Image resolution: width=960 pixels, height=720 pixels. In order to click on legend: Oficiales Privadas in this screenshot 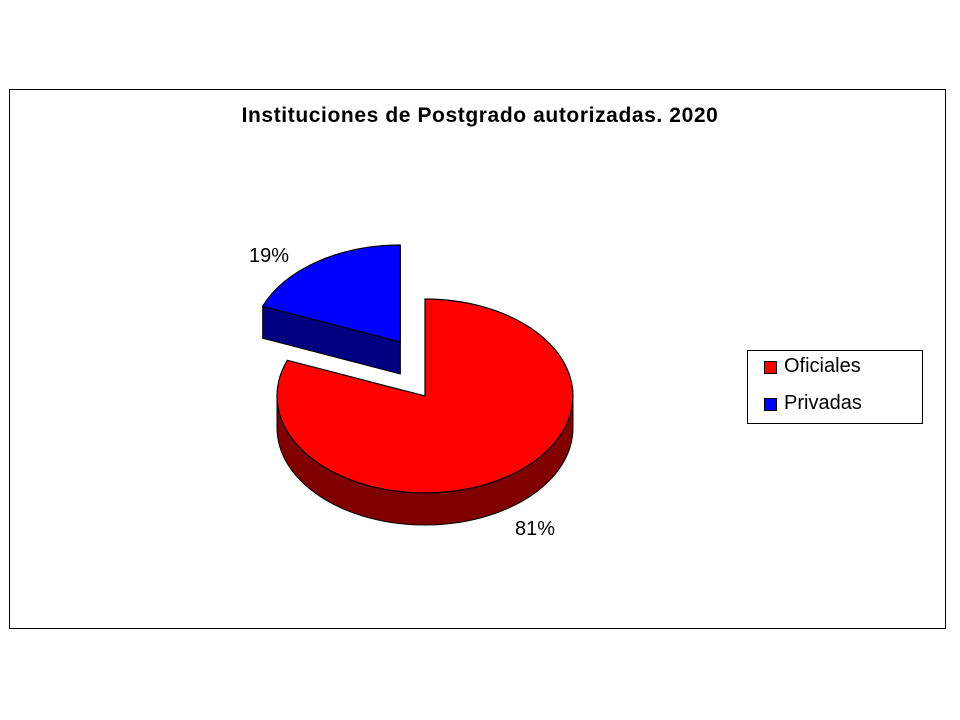, I will do `click(835, 387)`.